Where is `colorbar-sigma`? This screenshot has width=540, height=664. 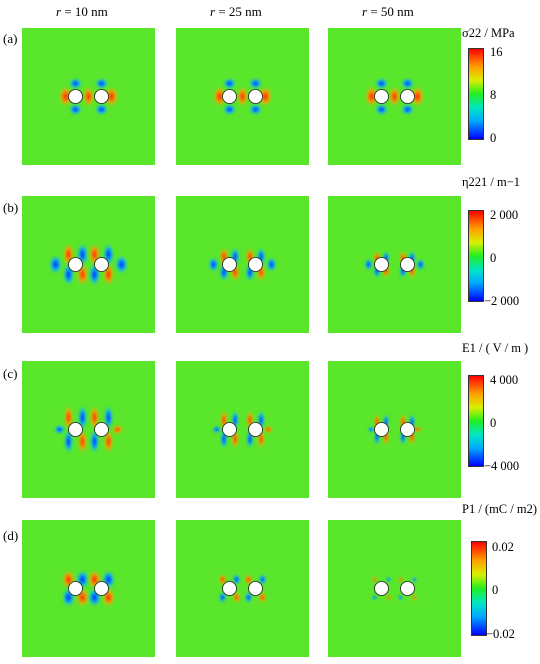 colorbar-sigma is located at coordinates (476, 94).